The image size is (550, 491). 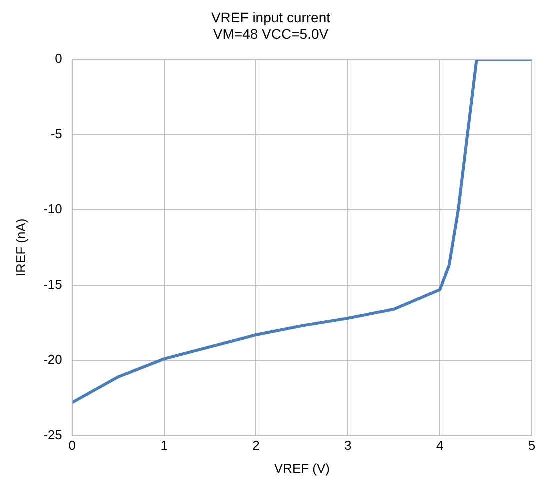 What do you see at coordinates (53, 284) in the screenshot?
I see `y-tick-label: -15` at bounding box center [53, 284].